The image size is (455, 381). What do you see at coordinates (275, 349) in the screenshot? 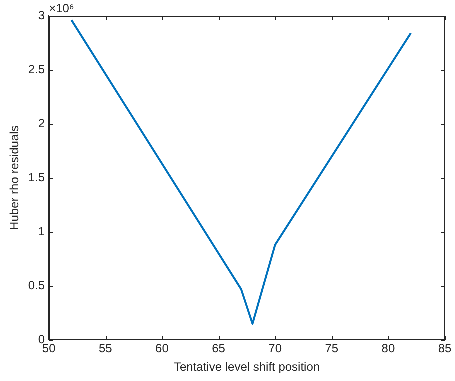
I see `x-tick-label: 70` at bounding box center [275, 349].